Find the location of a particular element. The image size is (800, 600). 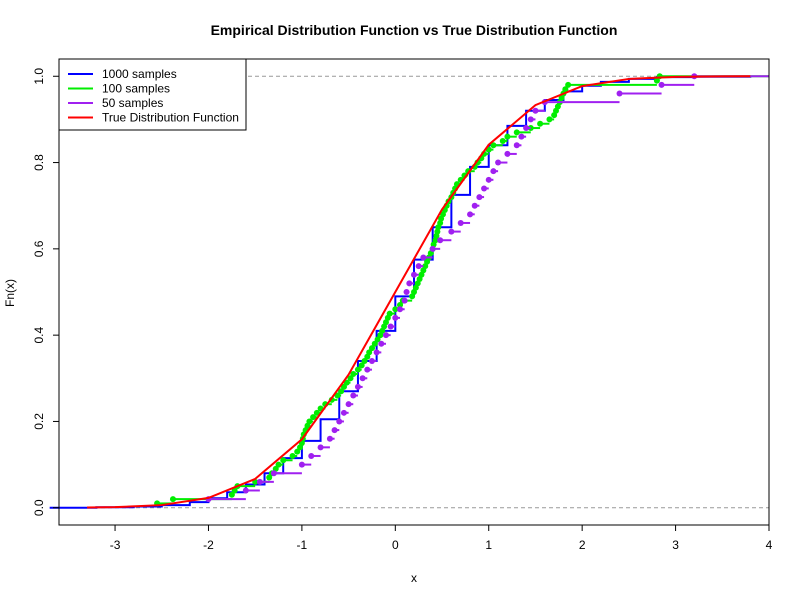

legend-label: 100 samples is located at coordinates (136, 89).